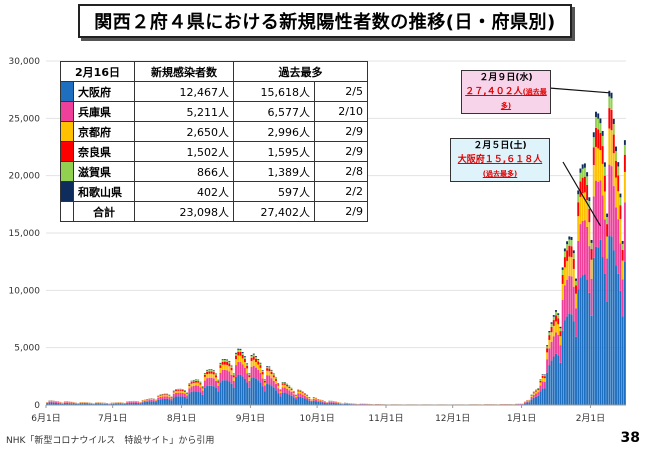  Describe the element at coordinates (181, 418) in the screenshot. I see `x-tick-label: 8月1日` at that location.